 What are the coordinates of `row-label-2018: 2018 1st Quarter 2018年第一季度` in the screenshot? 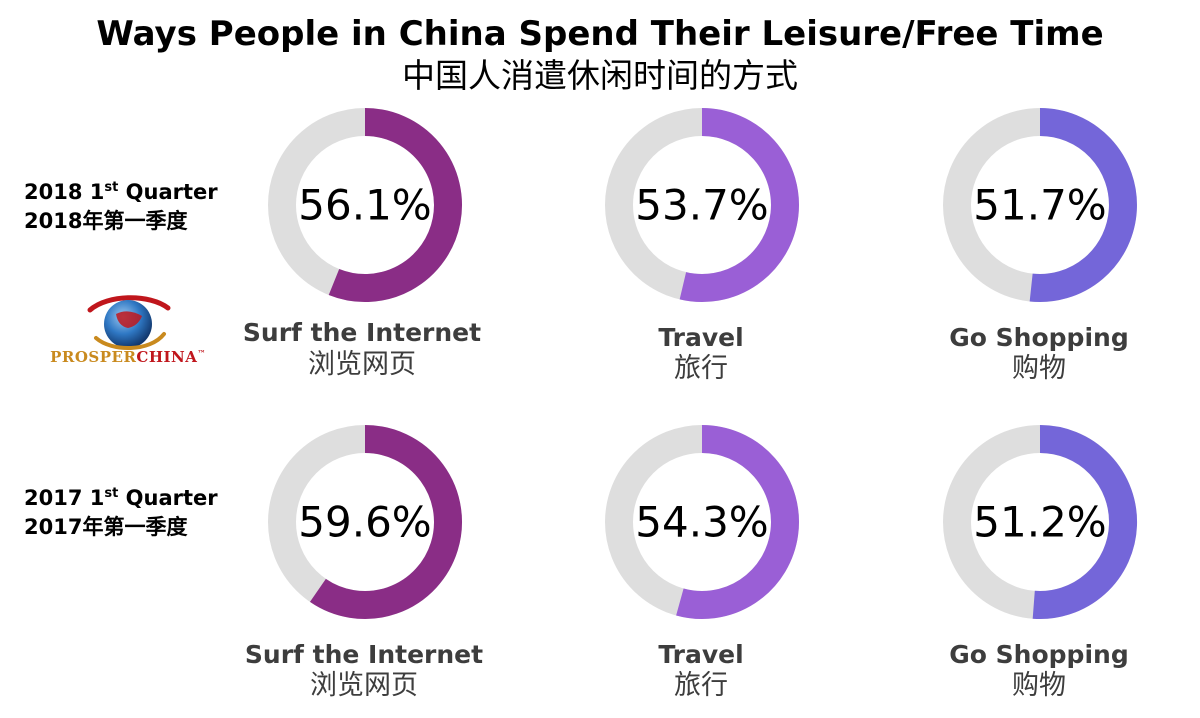 It's located at (134, 207).